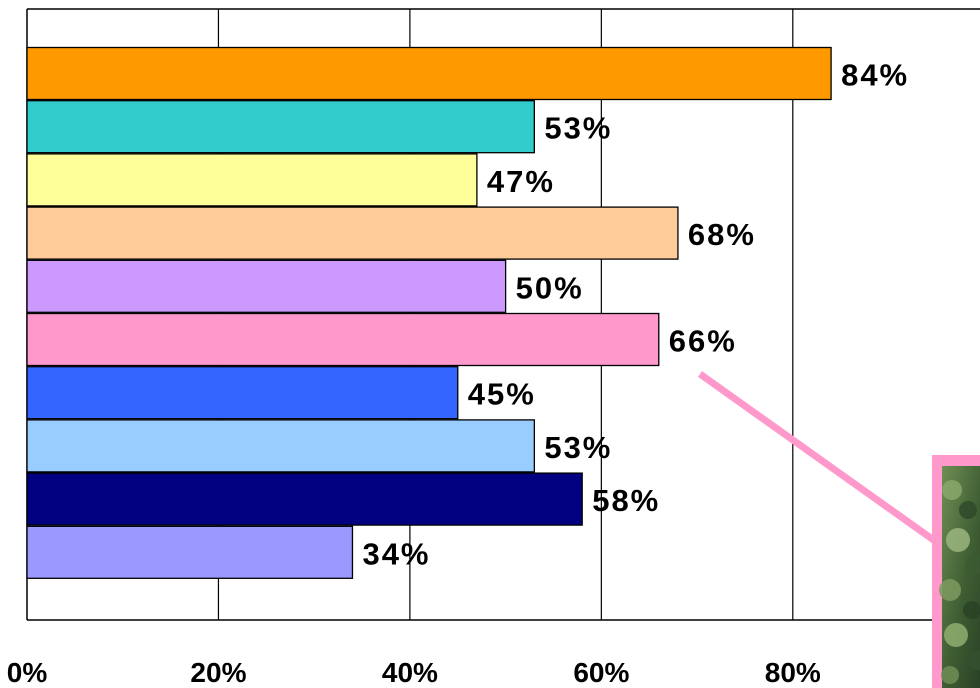  Describe the element at coordinates (703, 341) in the screenshot. I see `data-label-6: 66%` at that location.